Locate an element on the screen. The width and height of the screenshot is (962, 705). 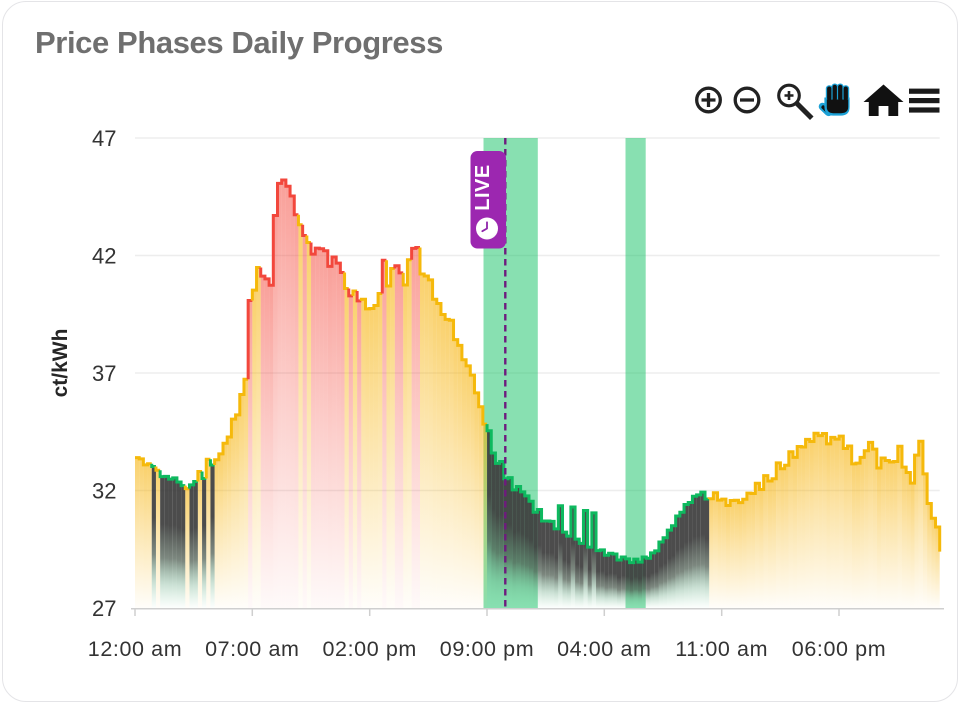
svg-text: 11:00 am is located at coordinates (721, 649).